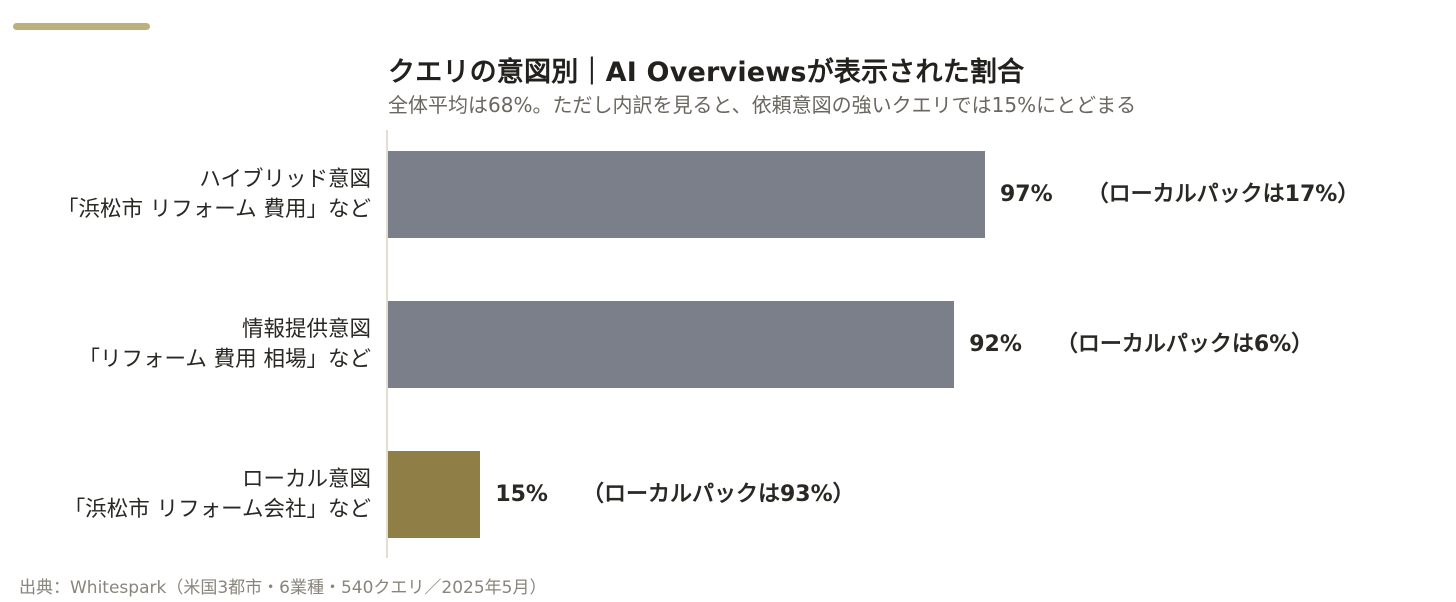  I want to click on value-label: 15% （ローカルパックは93%）, so click(674, 495).